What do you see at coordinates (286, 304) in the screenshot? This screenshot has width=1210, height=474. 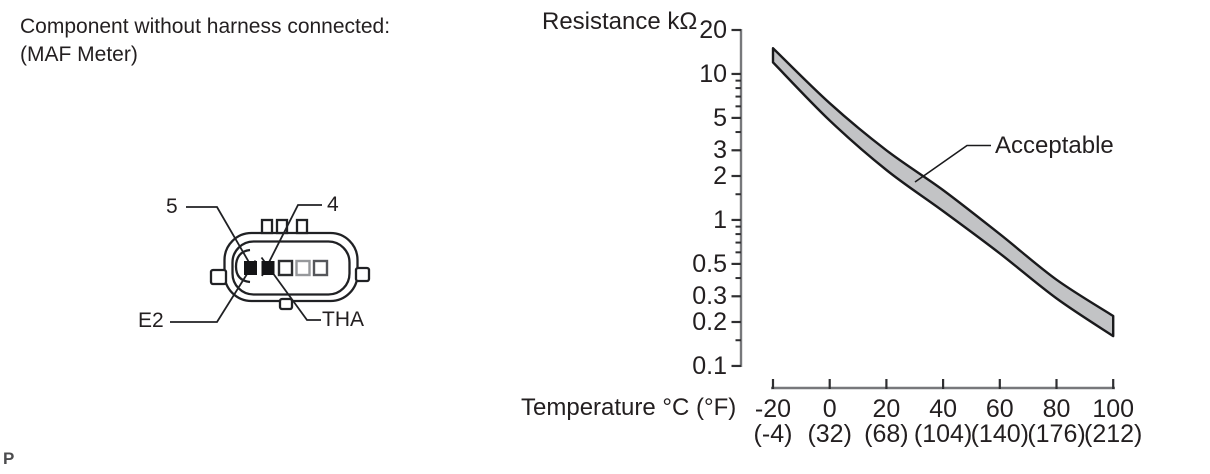 I see `connector-bottom-tab` at bounding box center [286, 304].